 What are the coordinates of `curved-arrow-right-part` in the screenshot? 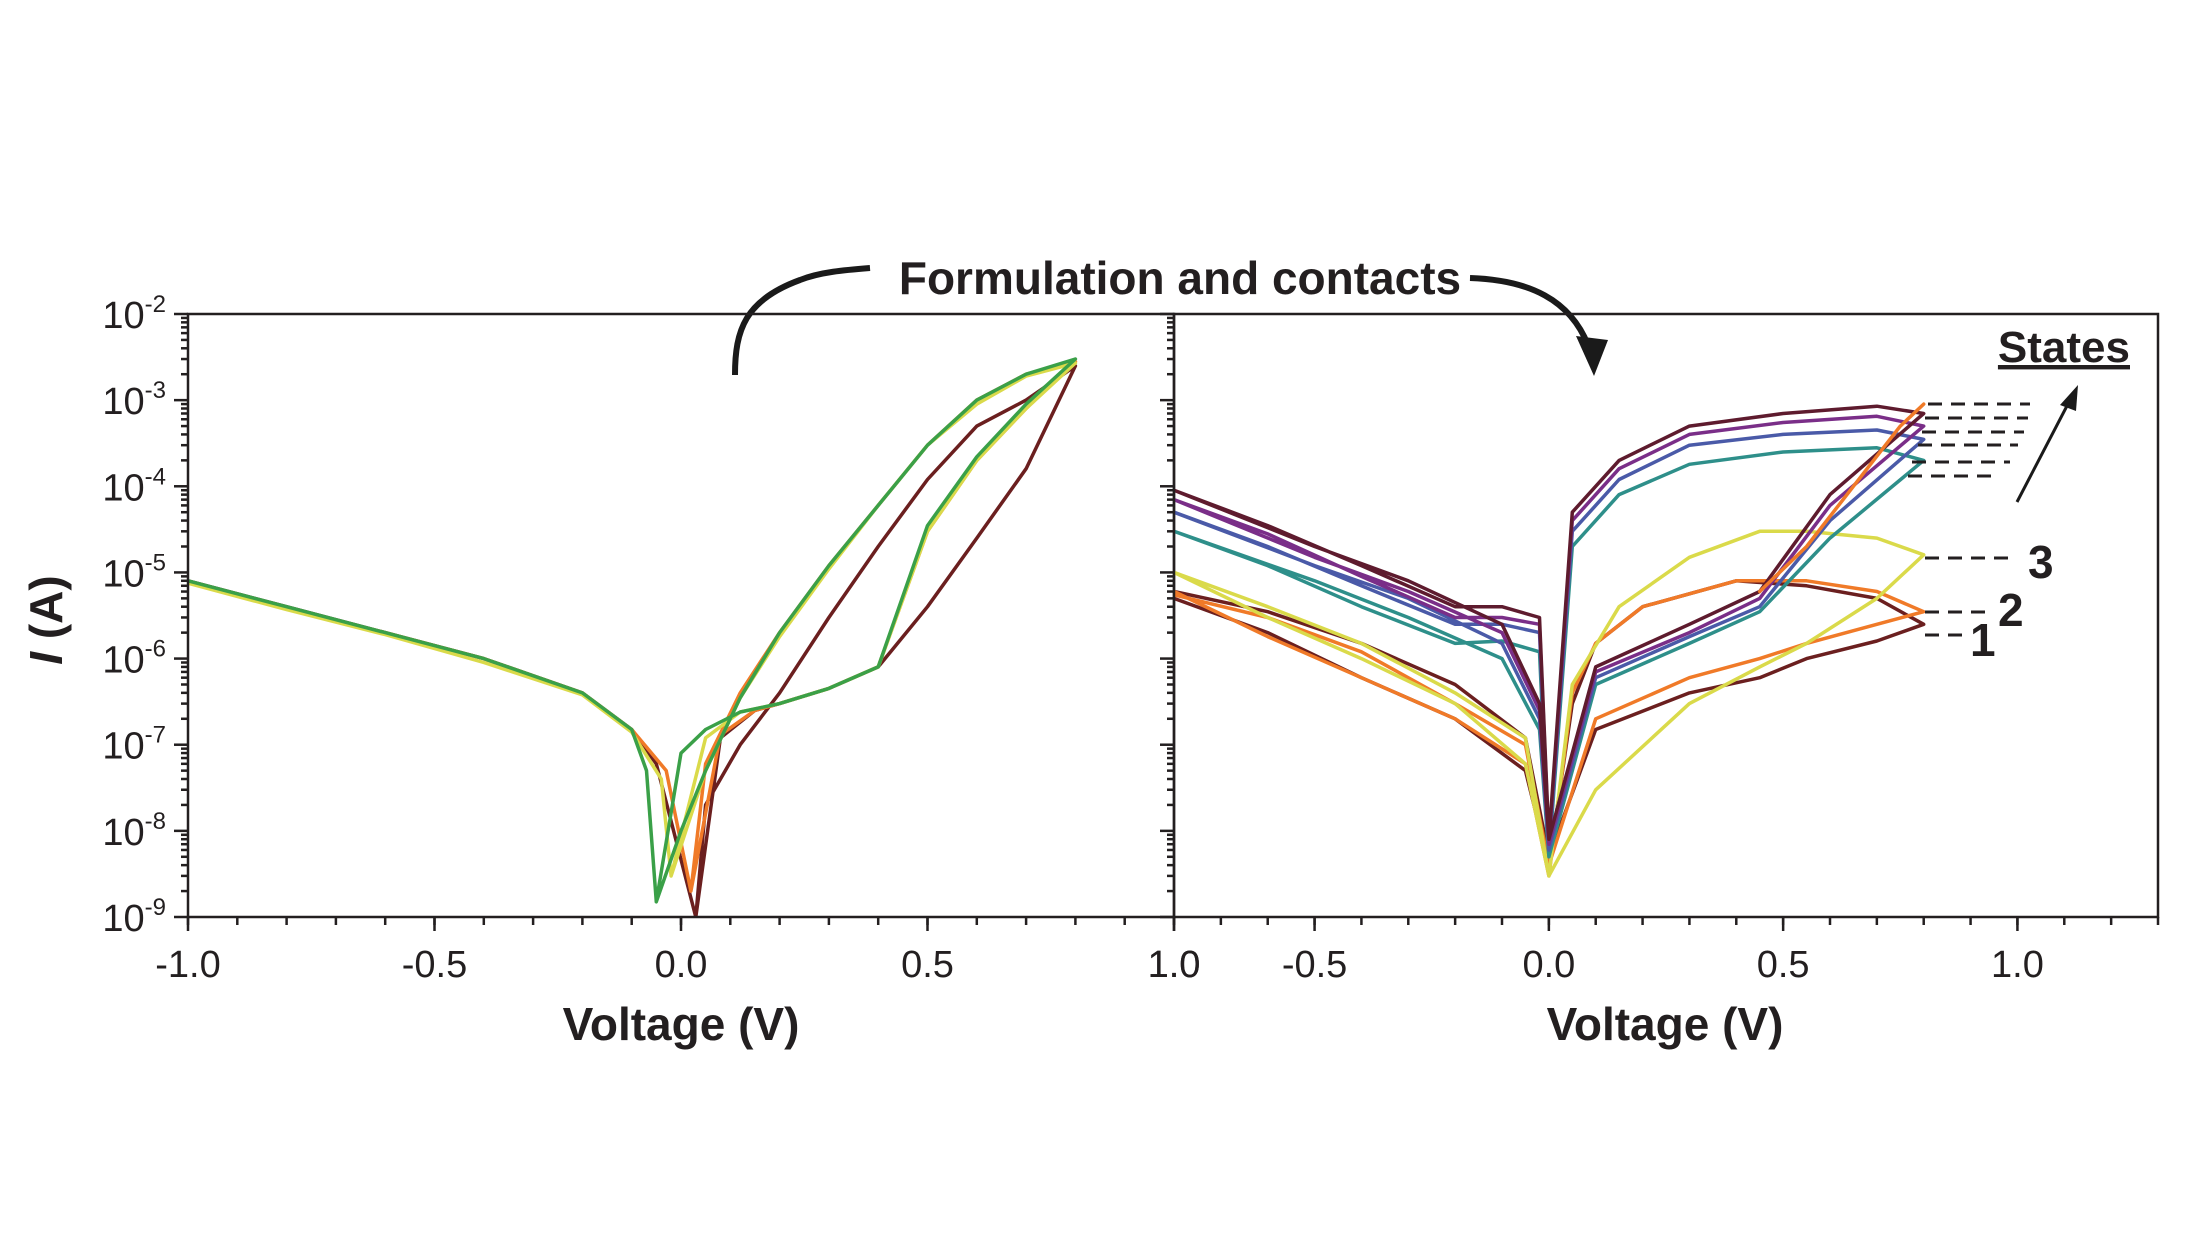 It's located at (1530, 311).